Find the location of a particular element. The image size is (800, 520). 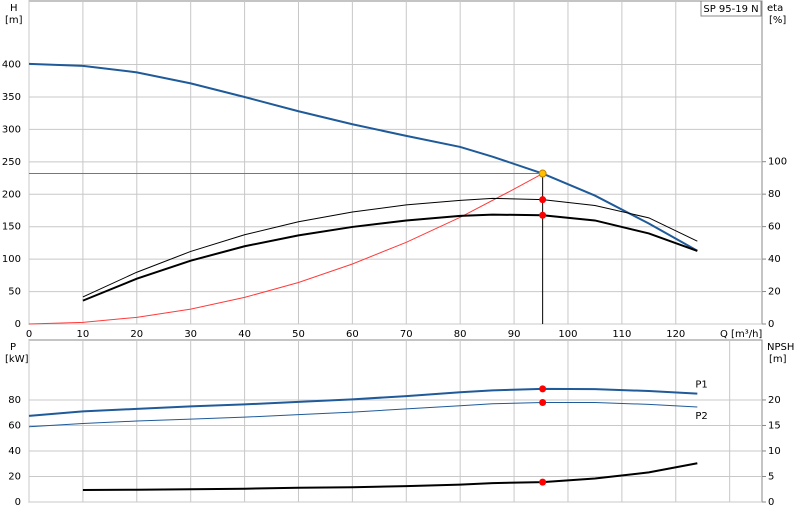

x-tick-label: 30 is located at coordinates (190, 334).